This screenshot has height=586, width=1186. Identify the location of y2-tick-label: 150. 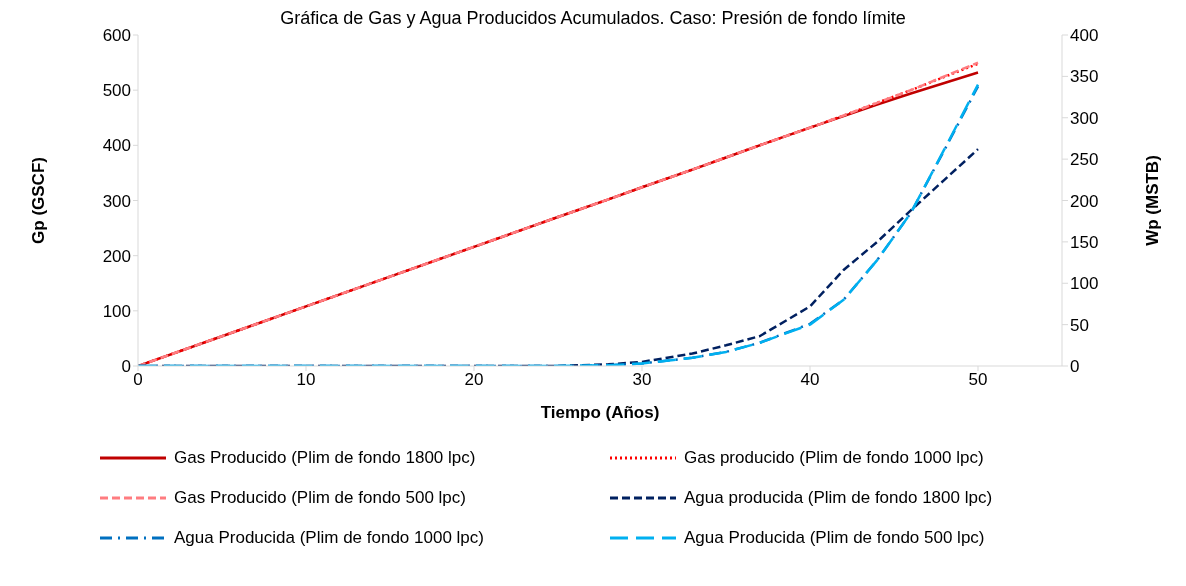
(1084, 242).